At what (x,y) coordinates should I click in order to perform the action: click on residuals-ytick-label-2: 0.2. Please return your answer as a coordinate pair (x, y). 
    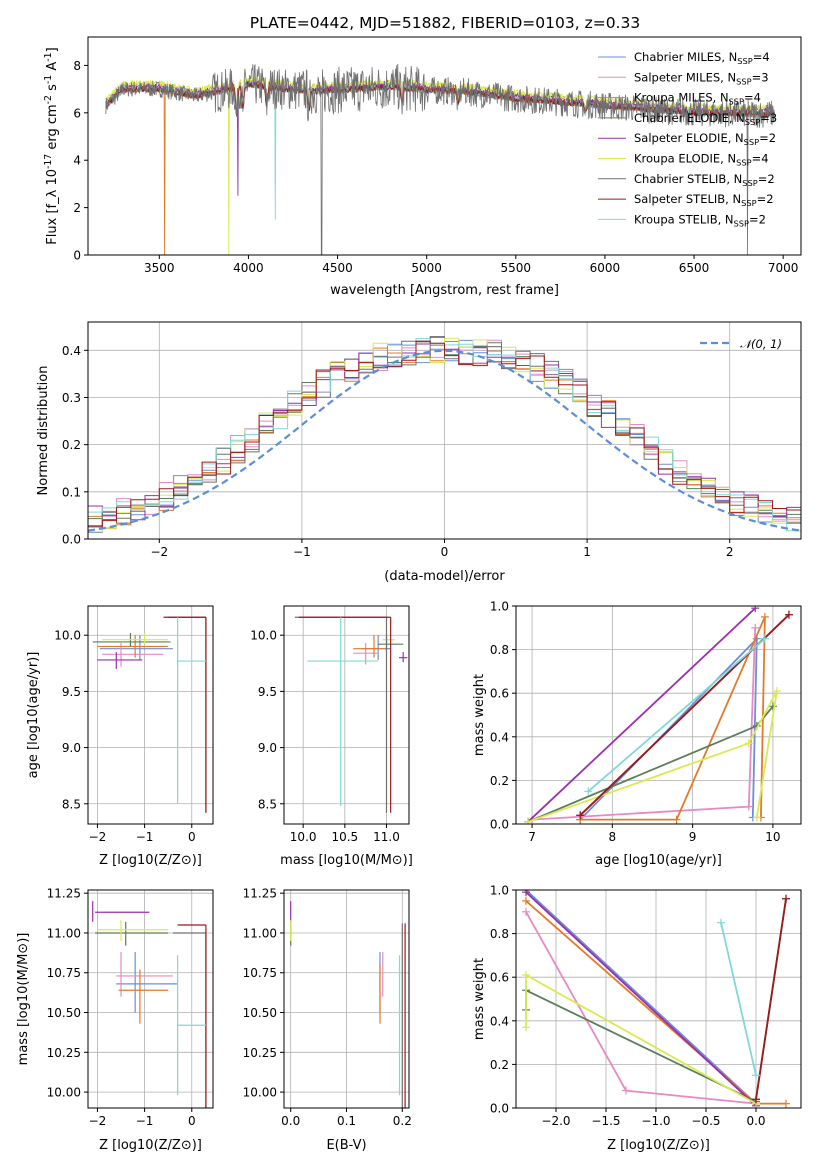
    Looking at the image, I should click on (71, 445).